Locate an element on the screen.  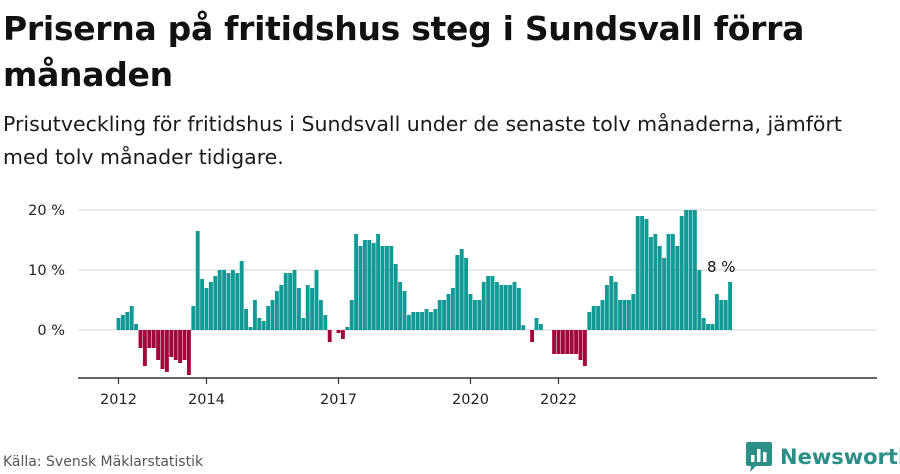
x-tick-label: 2022 is located at coordinates (558, 400).